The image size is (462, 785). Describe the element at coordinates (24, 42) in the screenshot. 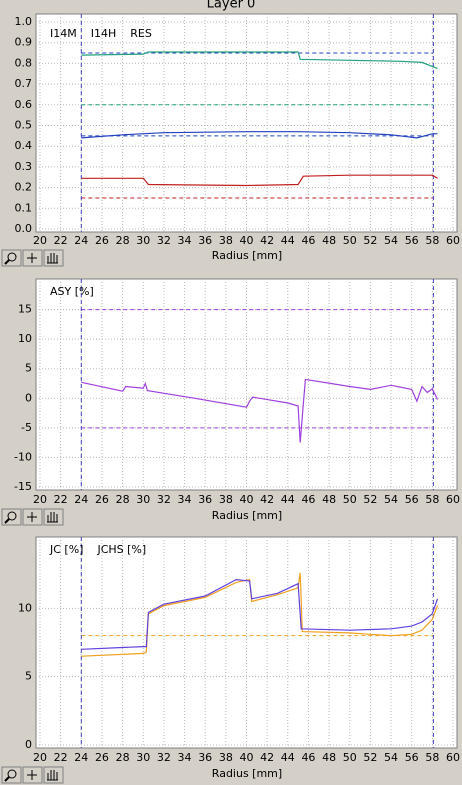

I see `y-tick-label: 0.9` at that location.